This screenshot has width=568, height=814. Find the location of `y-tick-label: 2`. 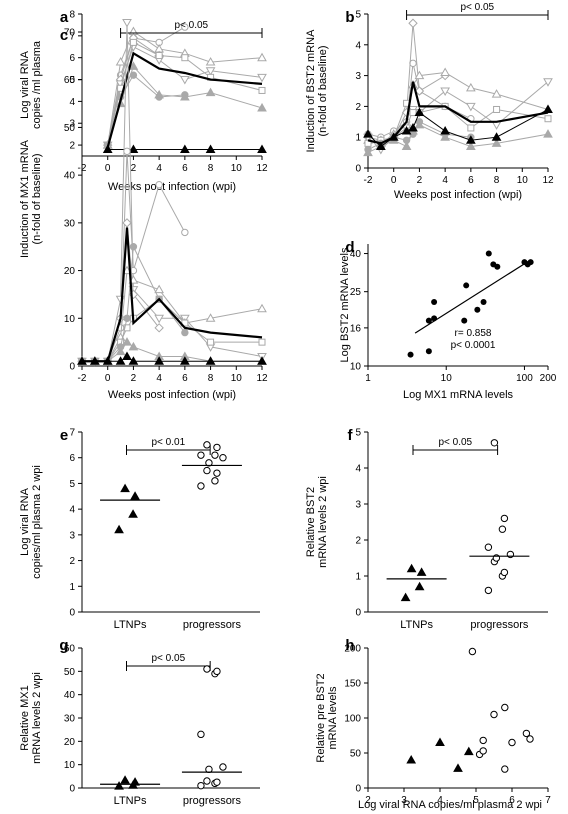

y-tick-label: 2 is located at coordinates (358, 107).